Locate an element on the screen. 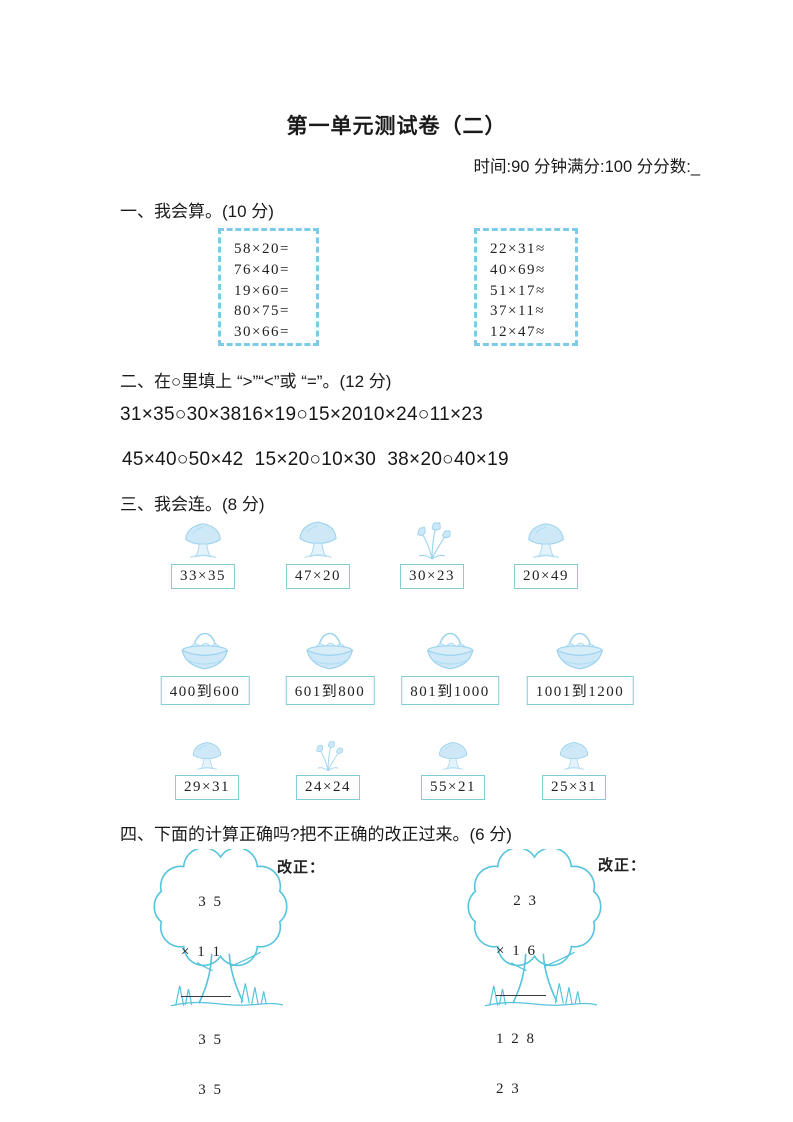 The height and width of the screenshot is (1122, 793). match-cell: 20×49 is located at coordinates (546, 553).